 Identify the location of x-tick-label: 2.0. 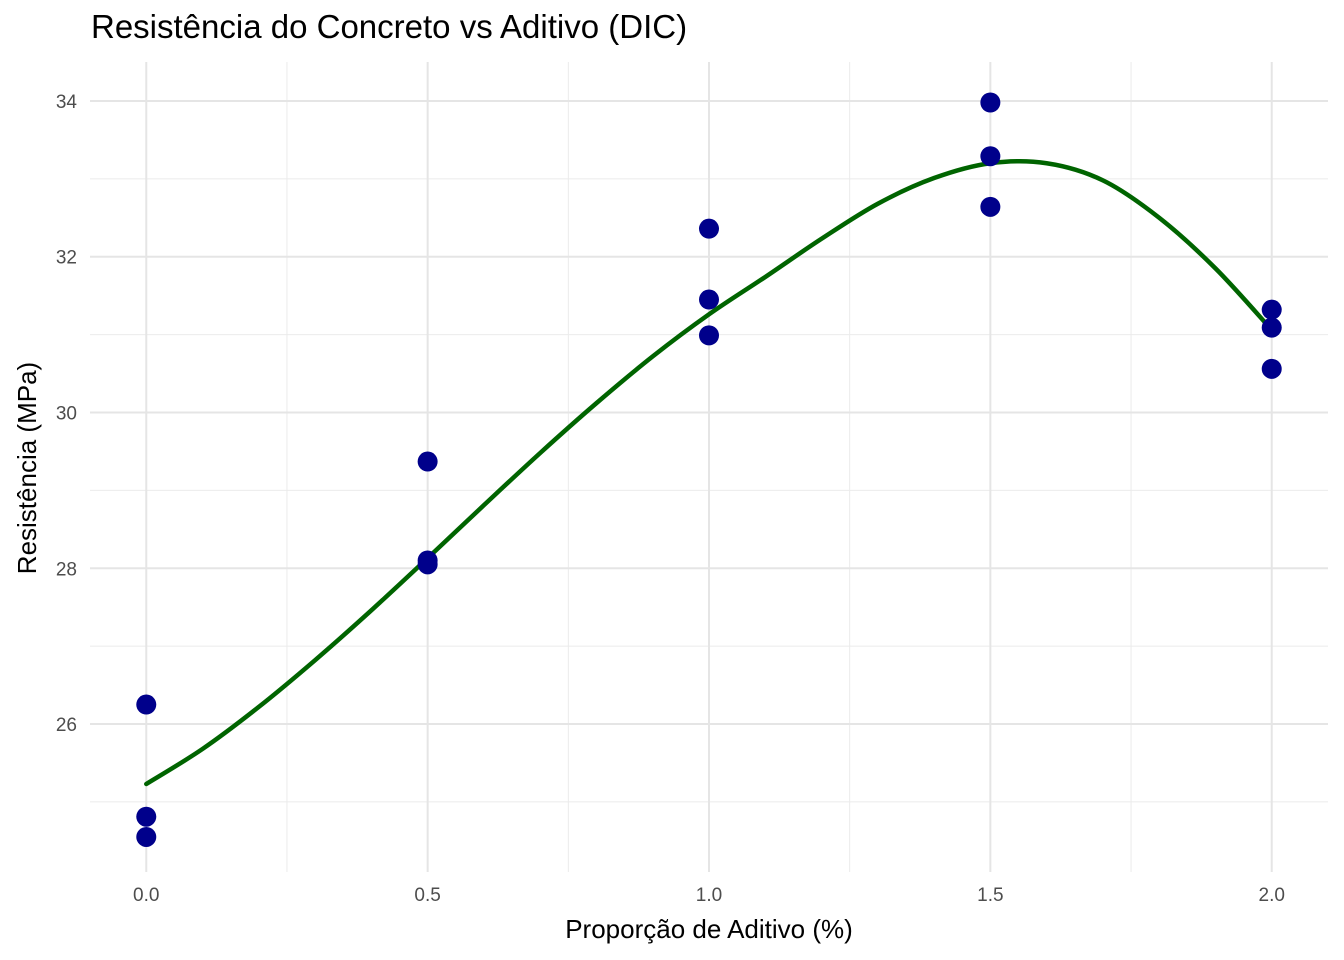
(1272, 895).